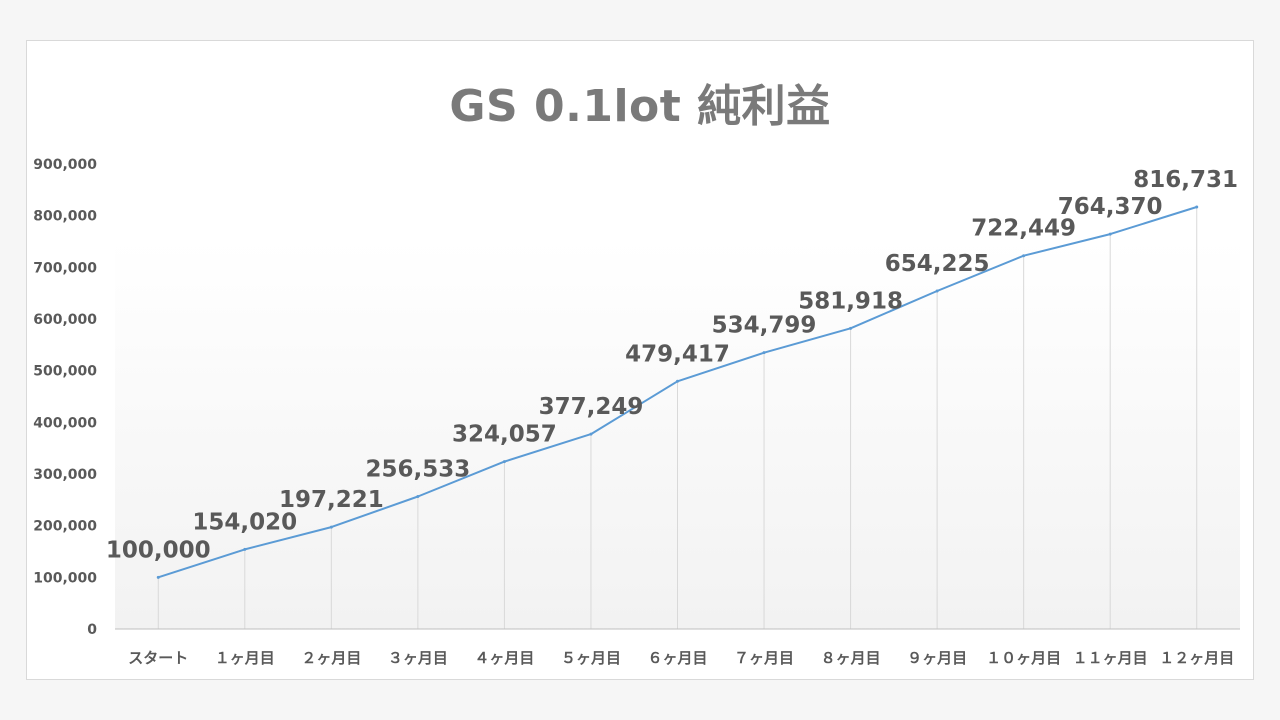  I want to click on y-tick-label: 200,000, so click(65, 527).